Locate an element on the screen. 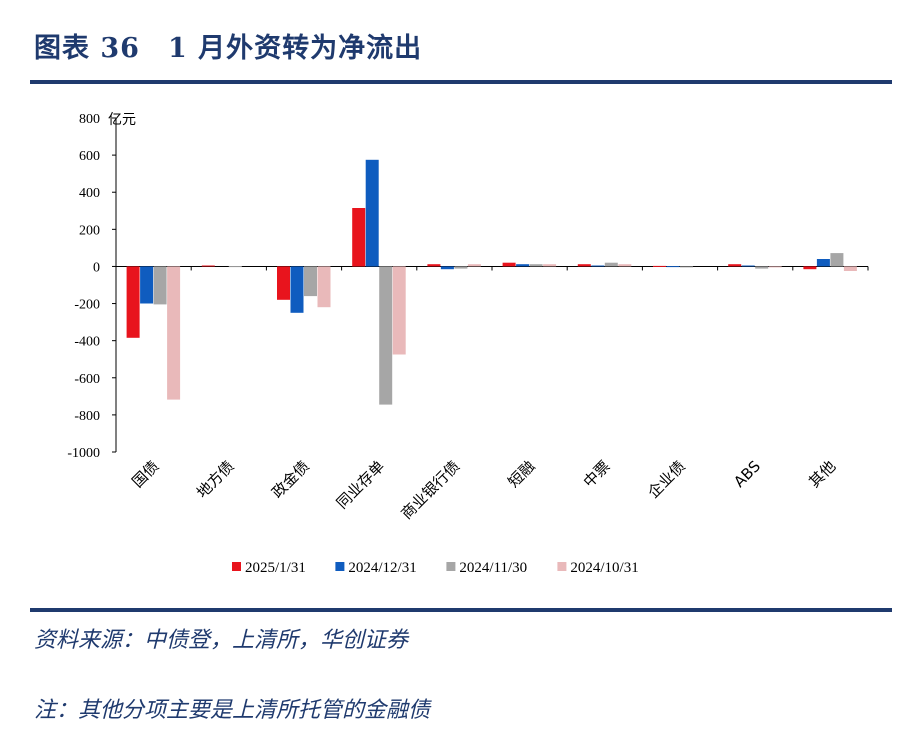 The image size is (911, 737). category-label: 短融 is located at coordinates (521, 474).